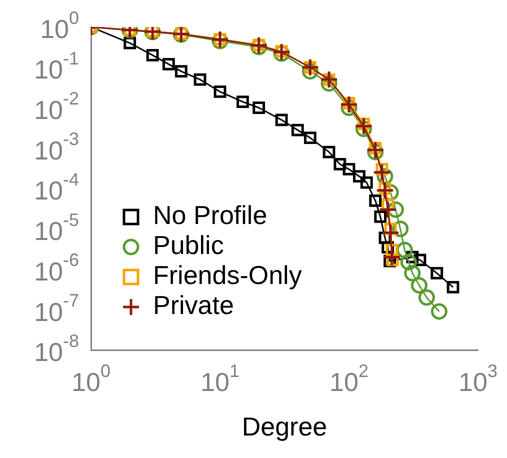 Image resolution: width=507 pixels, height=458 pixels. What do you see at coordinates (285, 427) in the screenshot?
I see `x-axis-title: Degree` at bounding box center [285, 427].